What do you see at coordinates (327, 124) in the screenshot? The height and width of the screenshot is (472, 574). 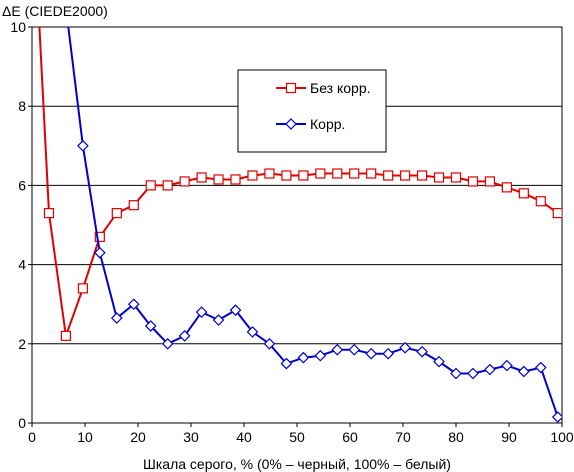 I see `legend-label-series-2: Корр.` at bounding box center [327, 124].